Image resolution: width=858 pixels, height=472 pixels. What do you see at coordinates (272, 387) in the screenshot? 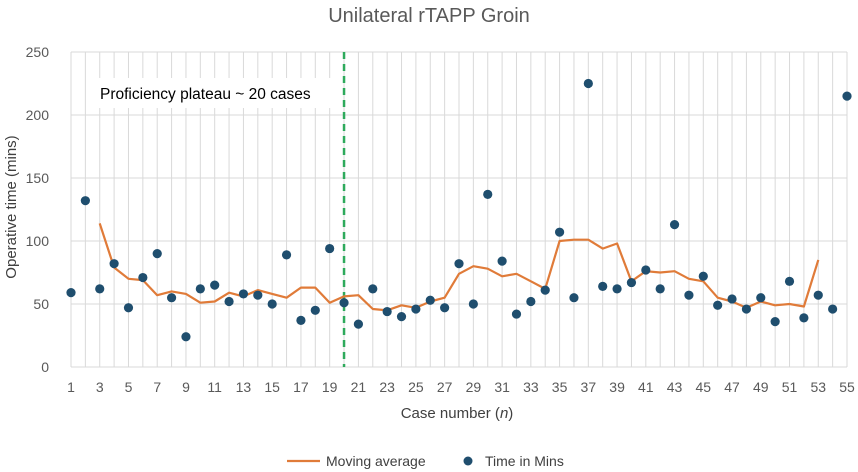
I see `x-tick-label: 15` at bounding box center [272, 387].